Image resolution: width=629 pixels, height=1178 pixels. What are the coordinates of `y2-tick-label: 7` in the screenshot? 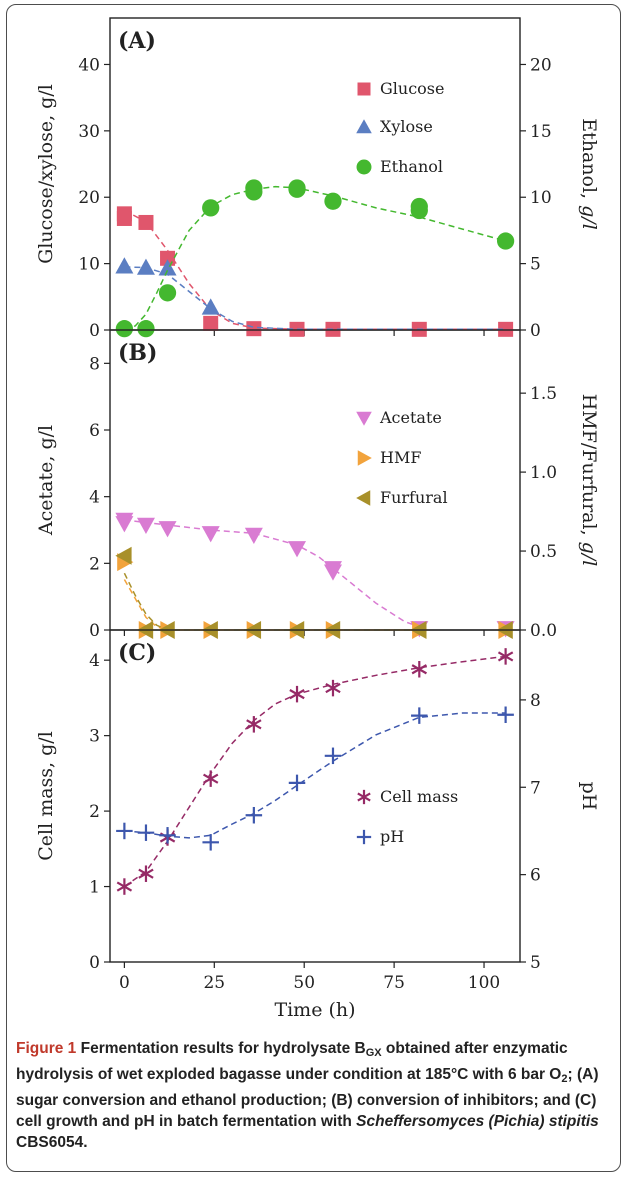 It's located at (535, 788).